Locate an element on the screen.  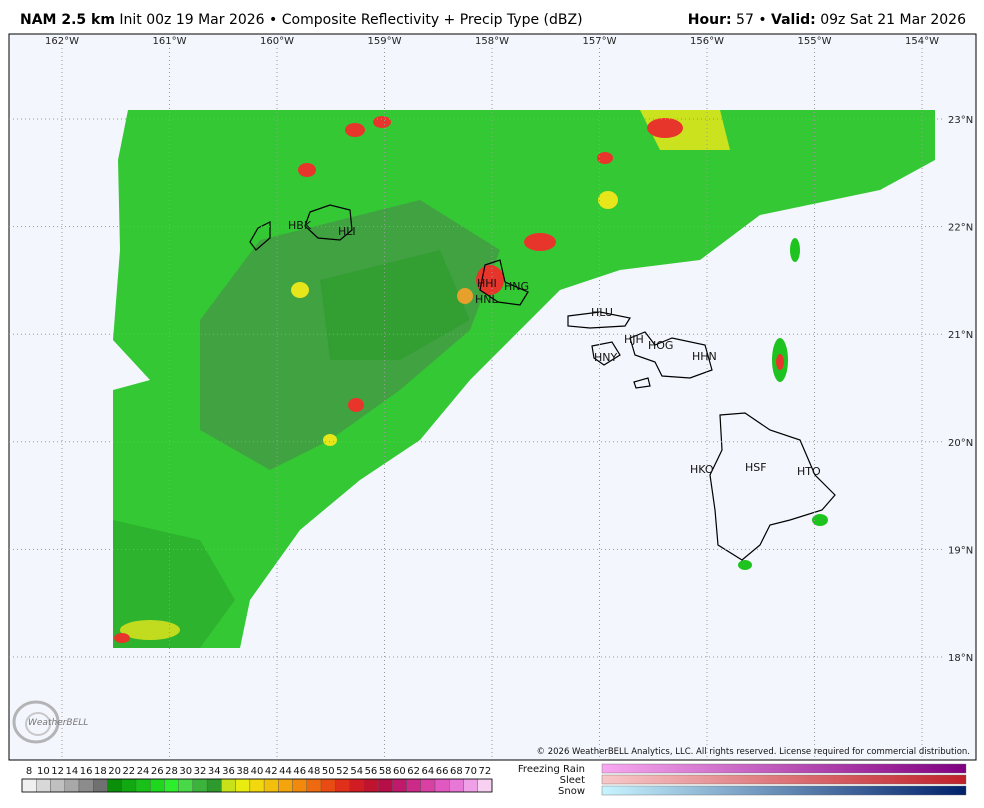
legend-value: 66 is located at coordinates (442, 771).